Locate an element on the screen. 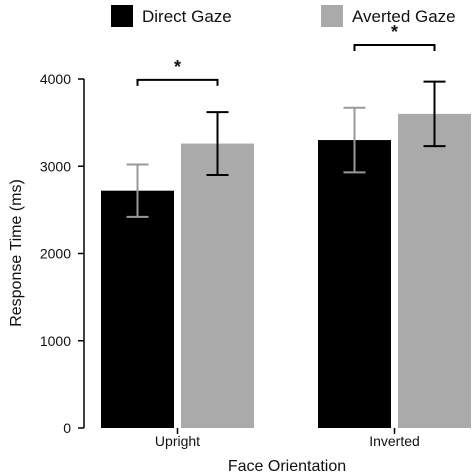 The width and height of the screenshot is (474, 476). x-axis-title: Face Orientation is located at coordinates (287, 466).